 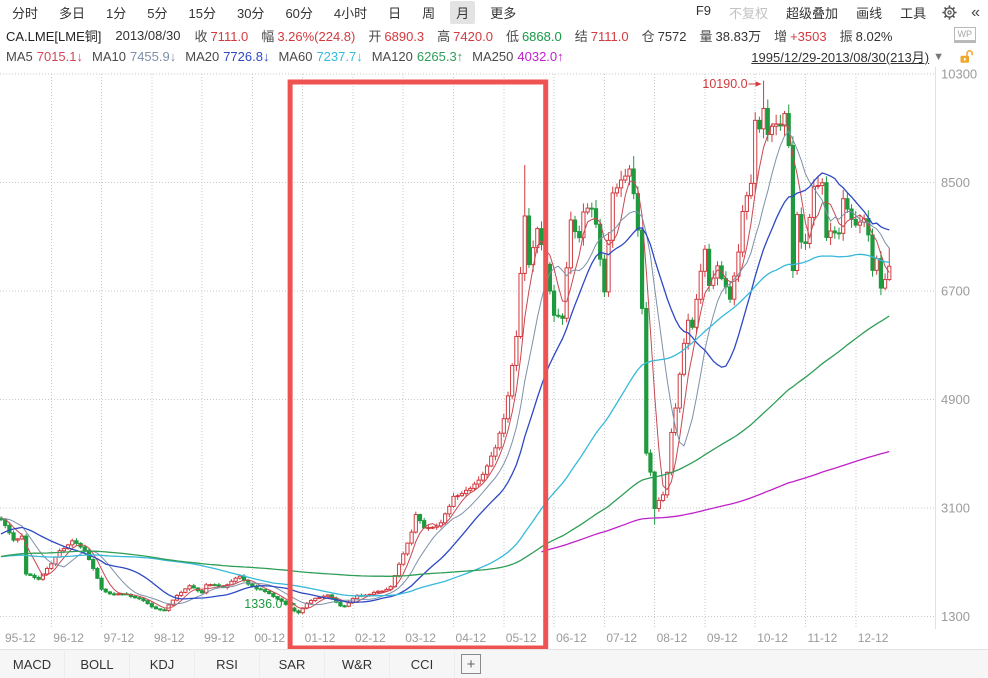 What do you see at coordinates (157, 13) in the screenshot?
I see `timeframe-item-5分: 5分` at bounding box center [157, 13].